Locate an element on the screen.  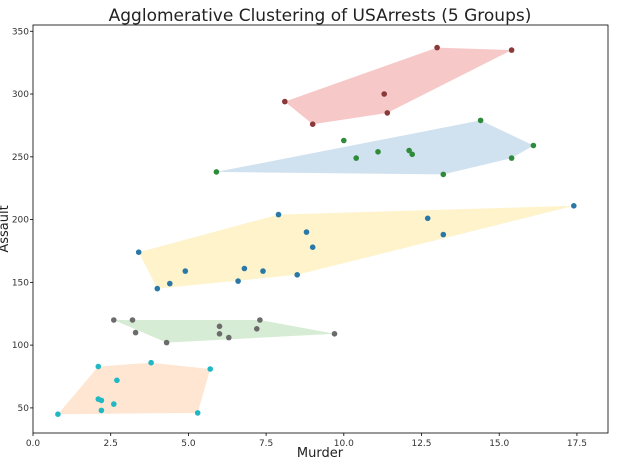
y-tick-label: 200 is located at coordinates (20, 221).